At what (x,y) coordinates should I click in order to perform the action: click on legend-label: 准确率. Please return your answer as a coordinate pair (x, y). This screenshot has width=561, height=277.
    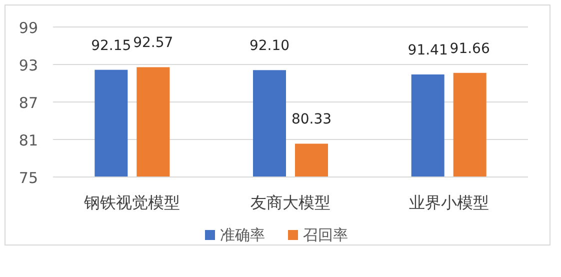
    Looking at the image, I should click on (242, 235).